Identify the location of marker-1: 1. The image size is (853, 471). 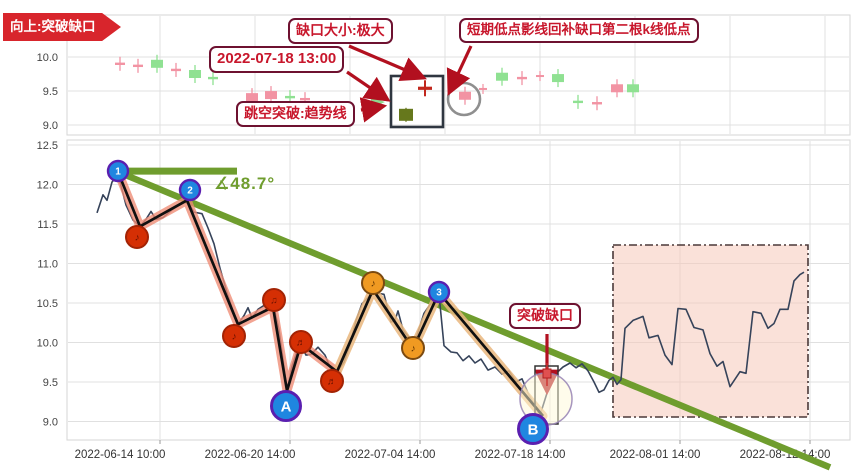
(118, 171).